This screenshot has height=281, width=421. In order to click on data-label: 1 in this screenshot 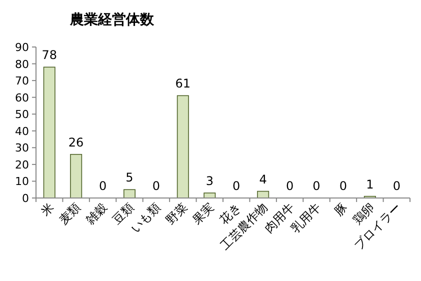, I will do `click(370, 184)`.